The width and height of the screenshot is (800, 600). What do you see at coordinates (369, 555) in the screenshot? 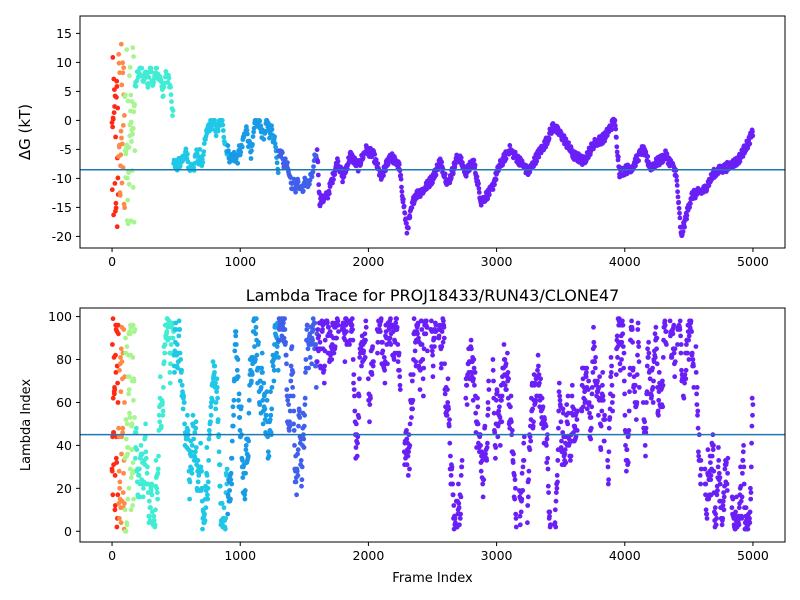
I see `x-tick-label: 2000` at bounding box center [369, 555].